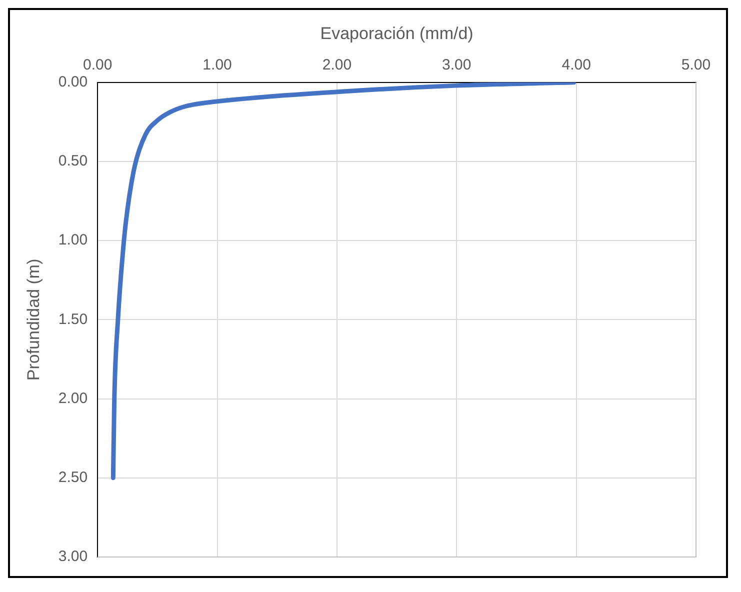  Describe the element at coordinates (696, 65) in the screenshot. I see `x-tick-label: 5.00` at that location.